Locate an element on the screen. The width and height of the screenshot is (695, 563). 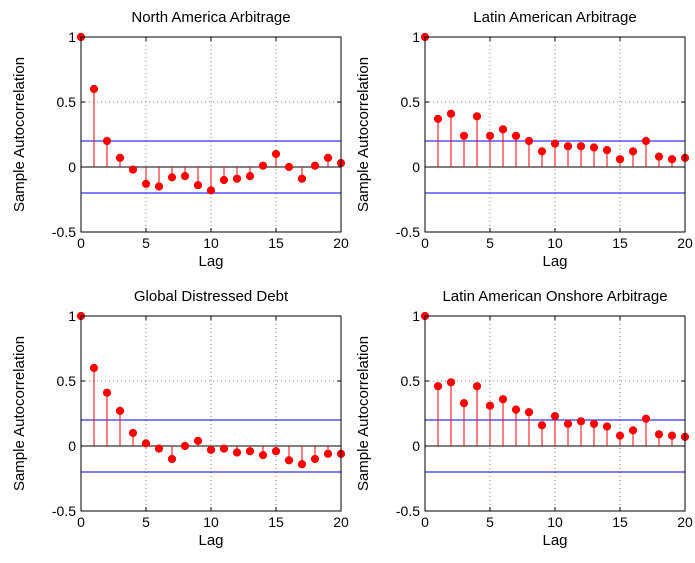
y-tick-label: 0 is located at coordinates (416, 446).